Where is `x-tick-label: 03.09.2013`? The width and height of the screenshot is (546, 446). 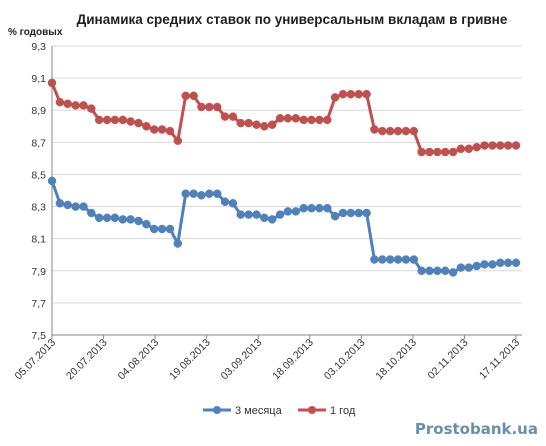
x-tick-label: 03.09.2013 is located at coordinates (242, 360).